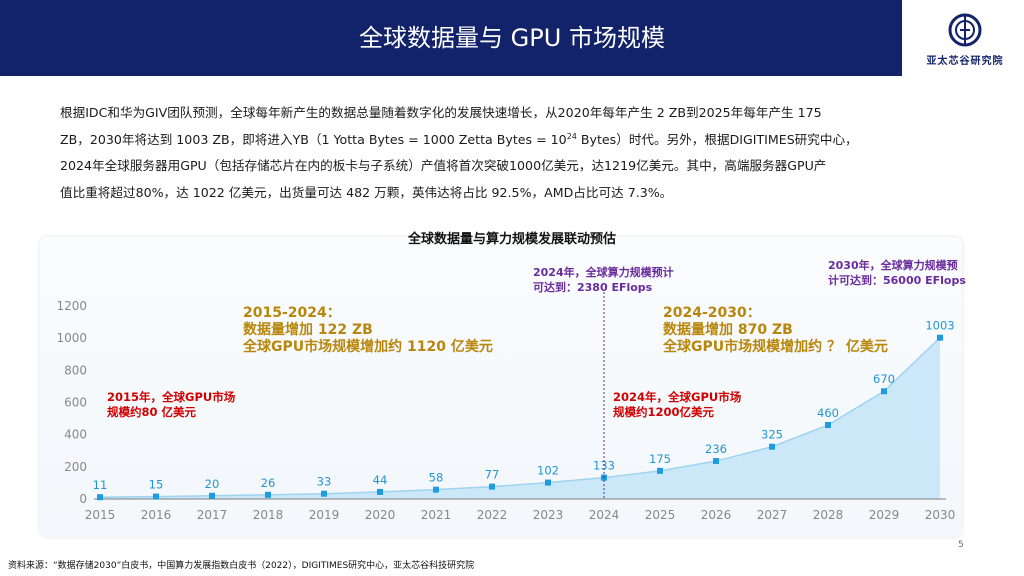  What do you see at coordinates (716, 515) in the screenshot?
I see `x-tick-label: 2026` at bounding box center [716, 515].